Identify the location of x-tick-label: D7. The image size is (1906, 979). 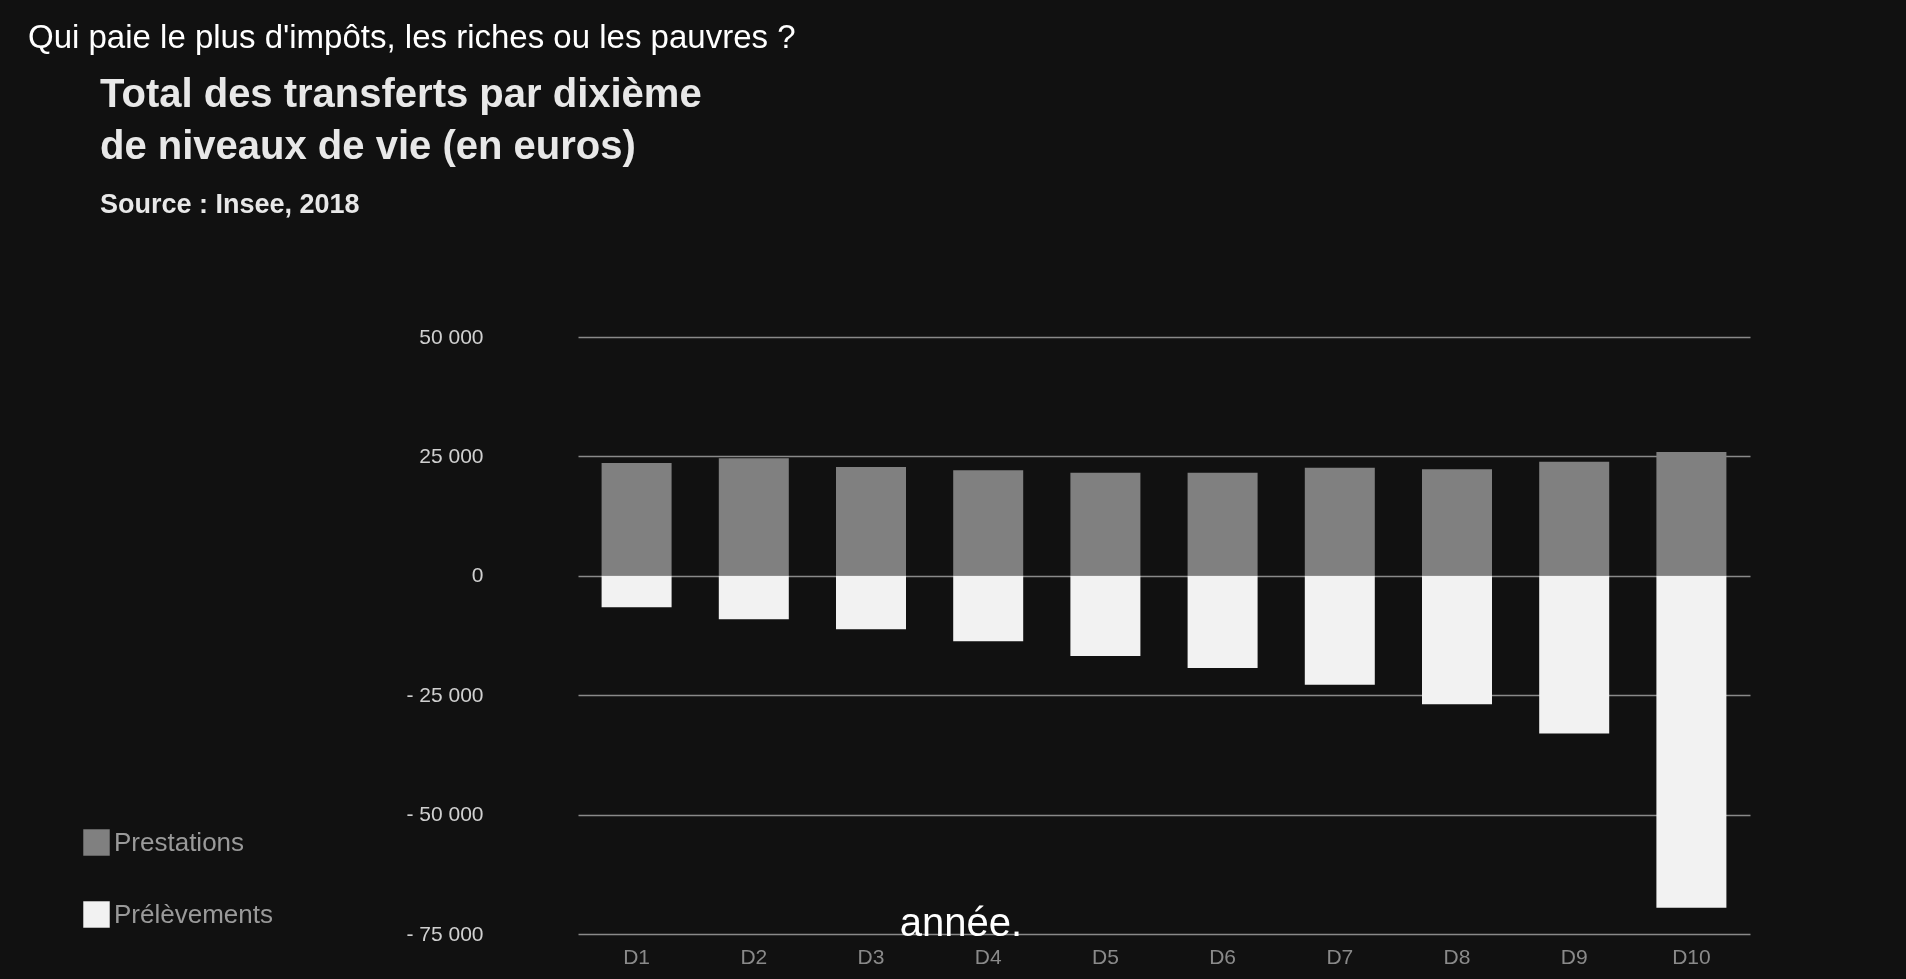
(1340, 956).